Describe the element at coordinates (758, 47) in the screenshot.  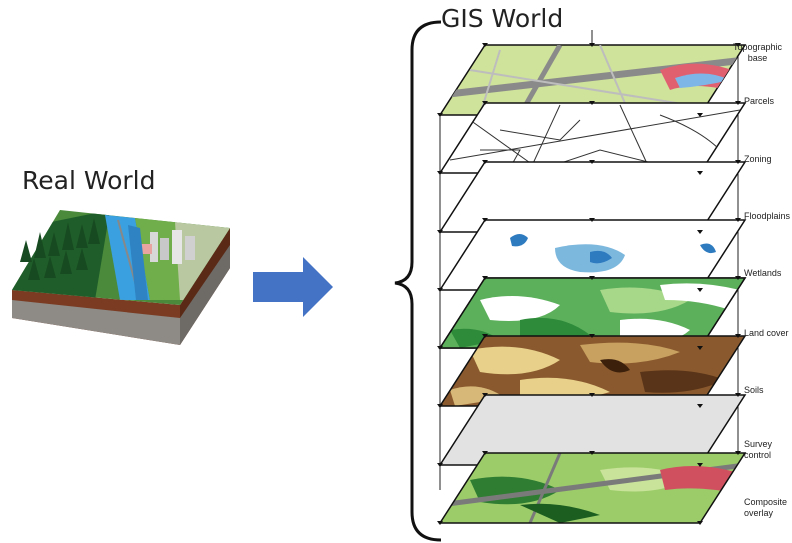
I see `layer-label-line: Topographic` at that location.